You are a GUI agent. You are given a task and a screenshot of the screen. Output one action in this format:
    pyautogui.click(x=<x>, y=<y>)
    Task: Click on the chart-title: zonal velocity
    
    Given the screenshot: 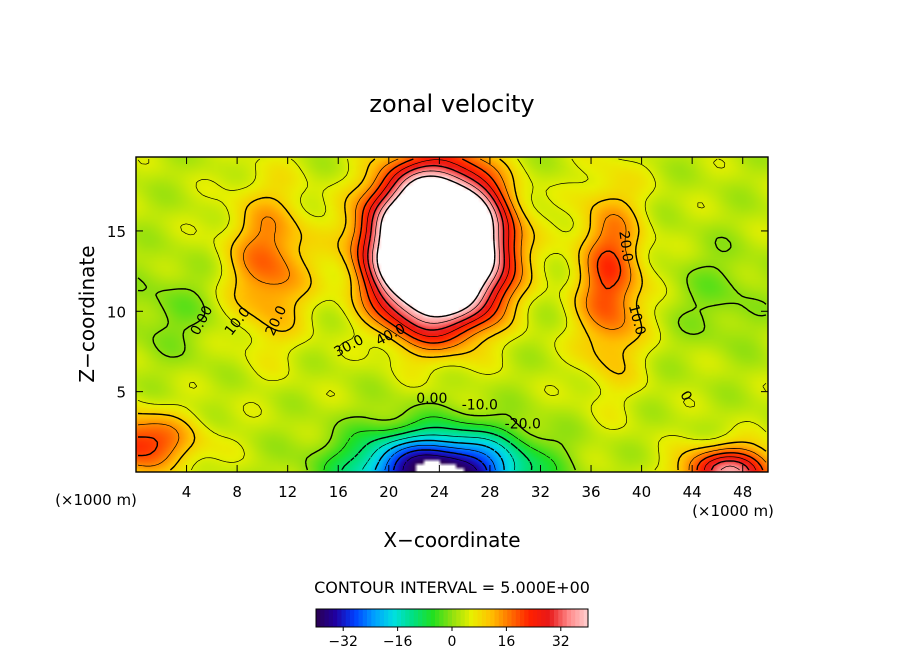 What is the action you would take?
    pyautogui.click(x=451, y=104)
    